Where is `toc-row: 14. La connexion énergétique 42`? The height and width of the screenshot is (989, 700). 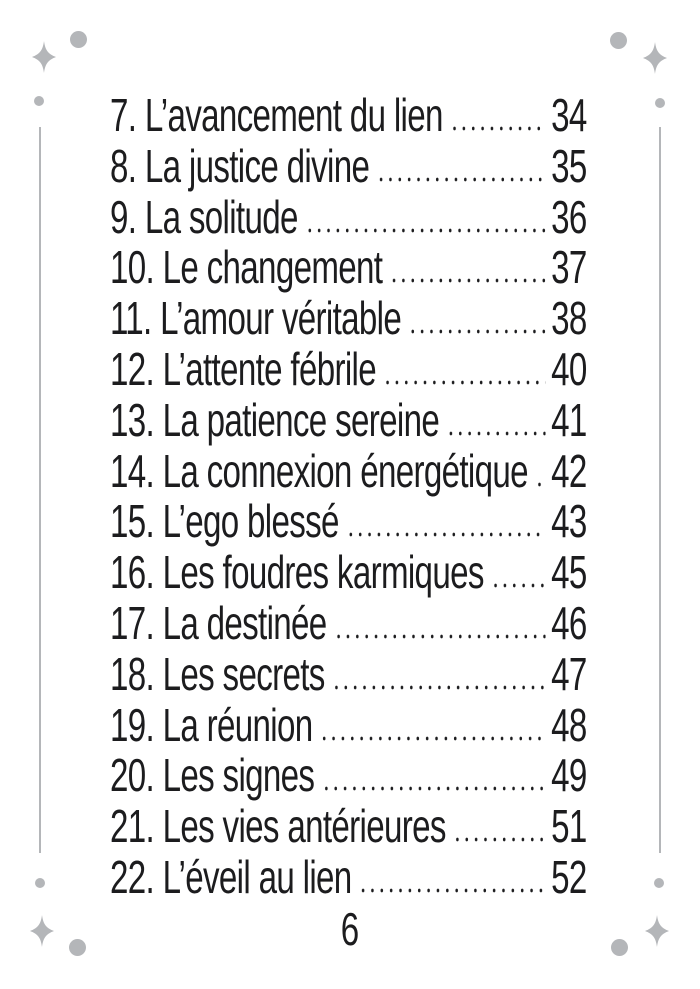
toc-row: 14. La connexion énergétique 42 is located at coordinates (348, 470).